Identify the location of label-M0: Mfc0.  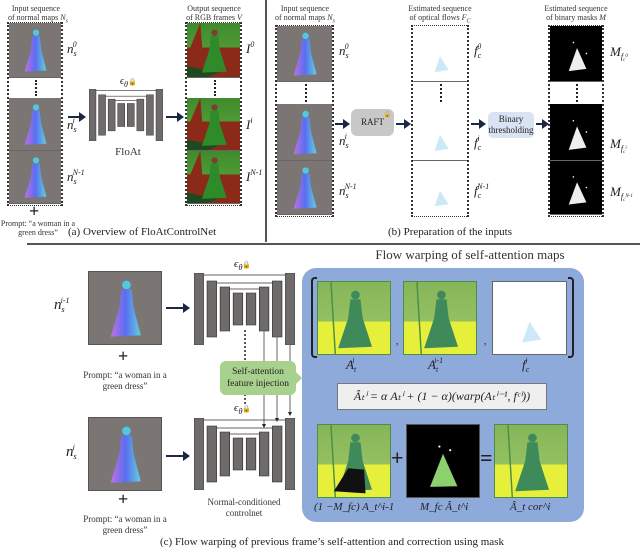
(619, 53).